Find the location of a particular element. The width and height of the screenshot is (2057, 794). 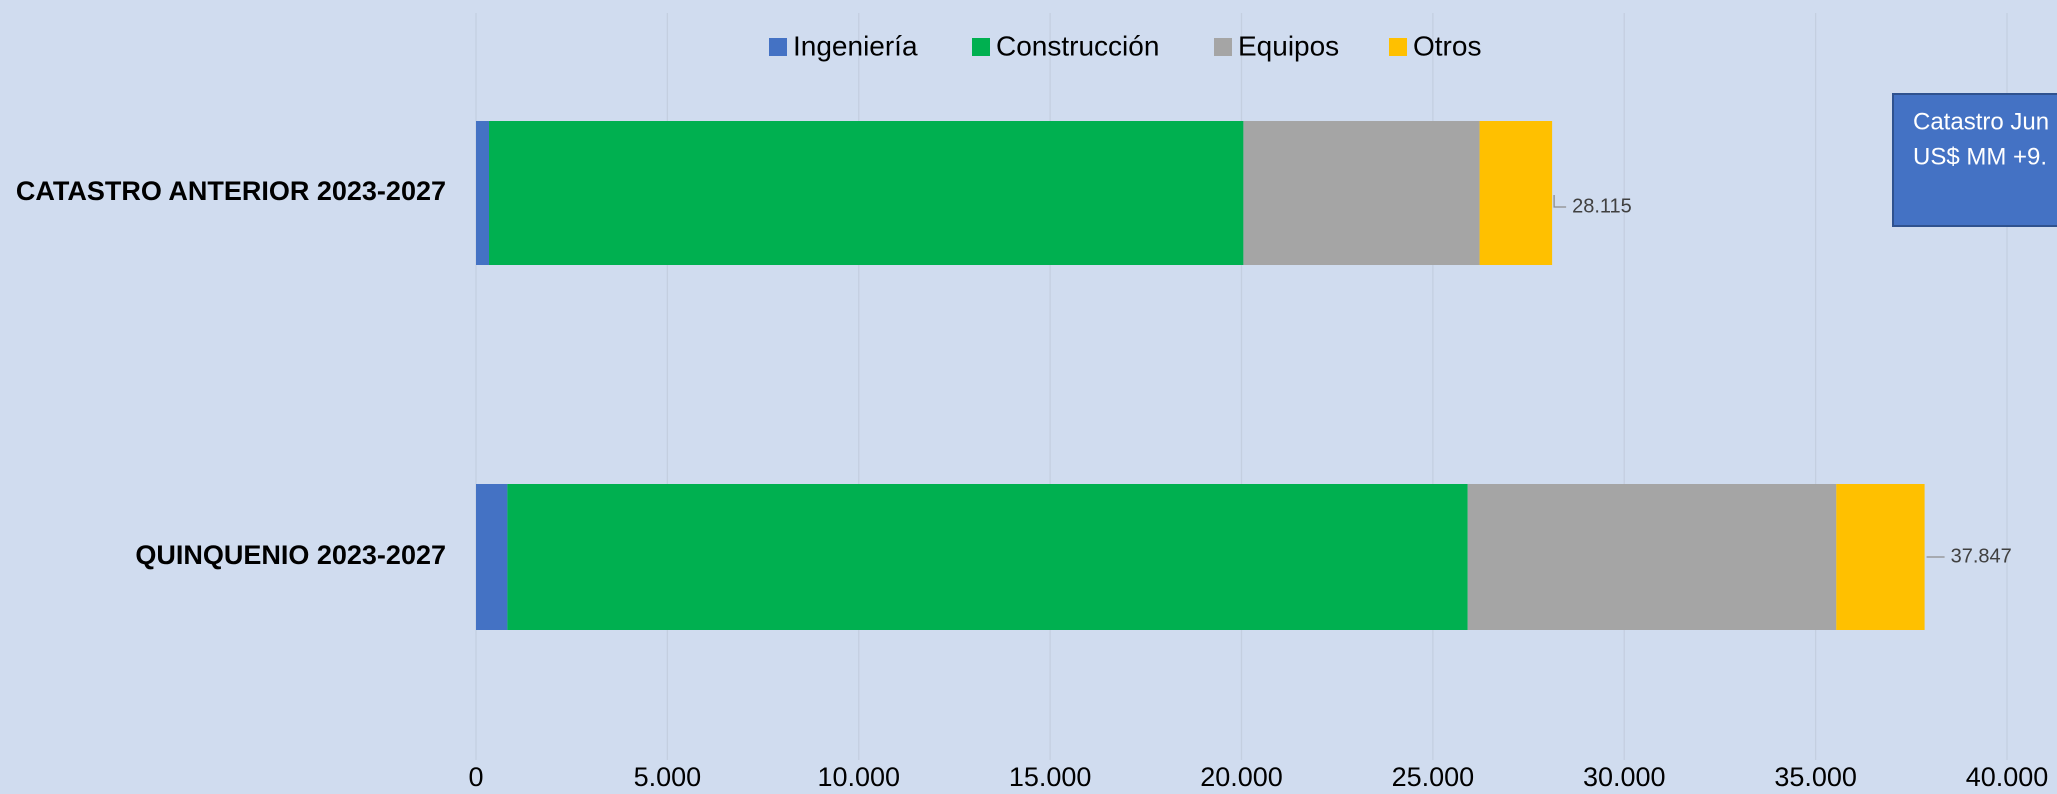

x-tick-label: 10.000 is located at coordinates (858, 777).